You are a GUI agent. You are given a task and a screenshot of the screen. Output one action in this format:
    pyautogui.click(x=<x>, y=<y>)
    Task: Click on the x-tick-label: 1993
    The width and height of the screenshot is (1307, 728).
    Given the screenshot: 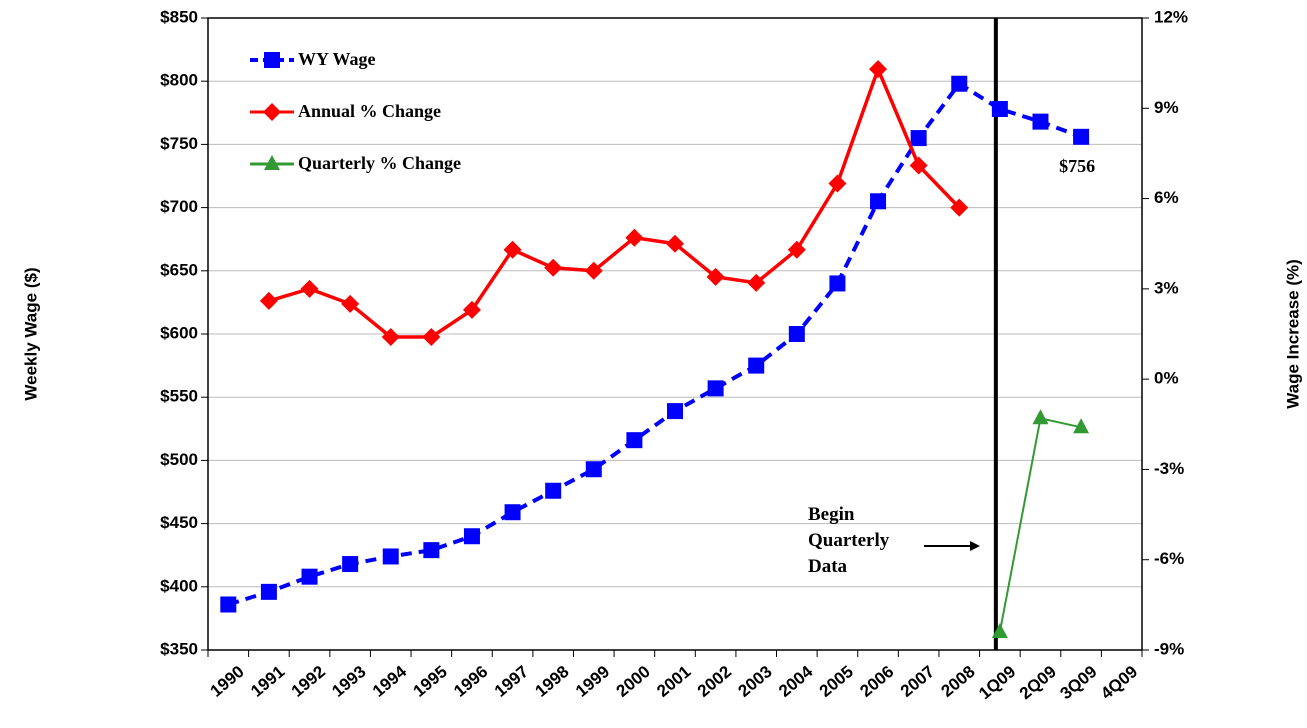 What is the action you would take?
    pyautogui.click(x=348, y=681)
    